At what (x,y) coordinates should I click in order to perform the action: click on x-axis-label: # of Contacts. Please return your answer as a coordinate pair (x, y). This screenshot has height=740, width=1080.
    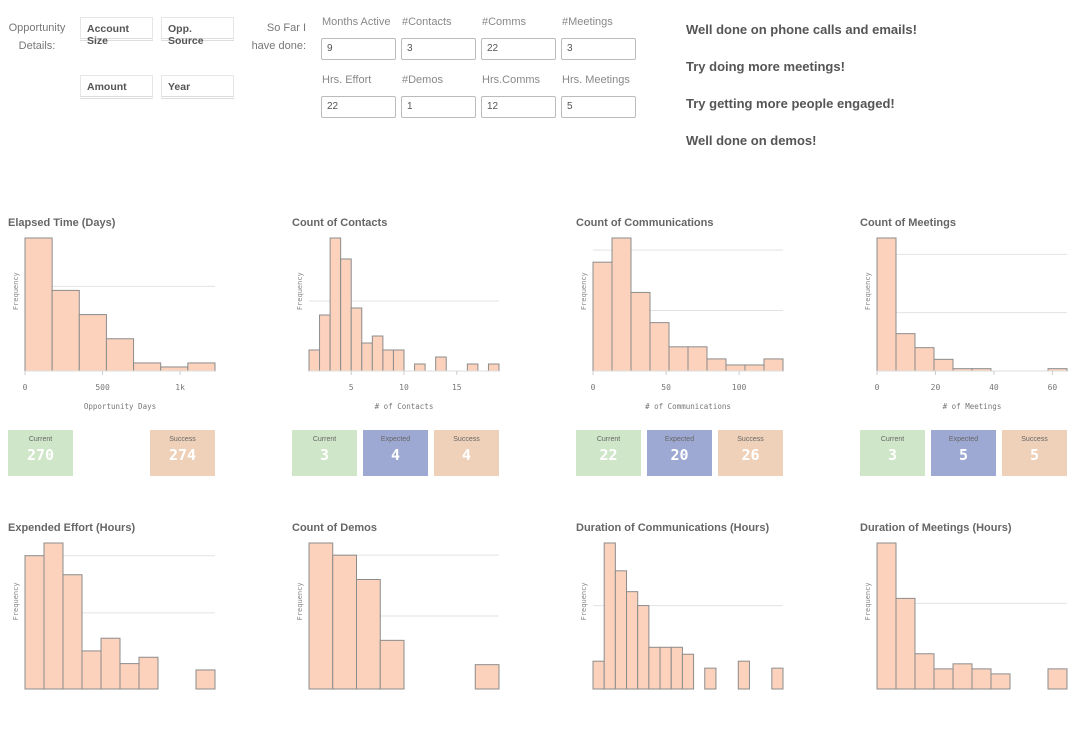
    Looking at the image, I should click on (404, 406).